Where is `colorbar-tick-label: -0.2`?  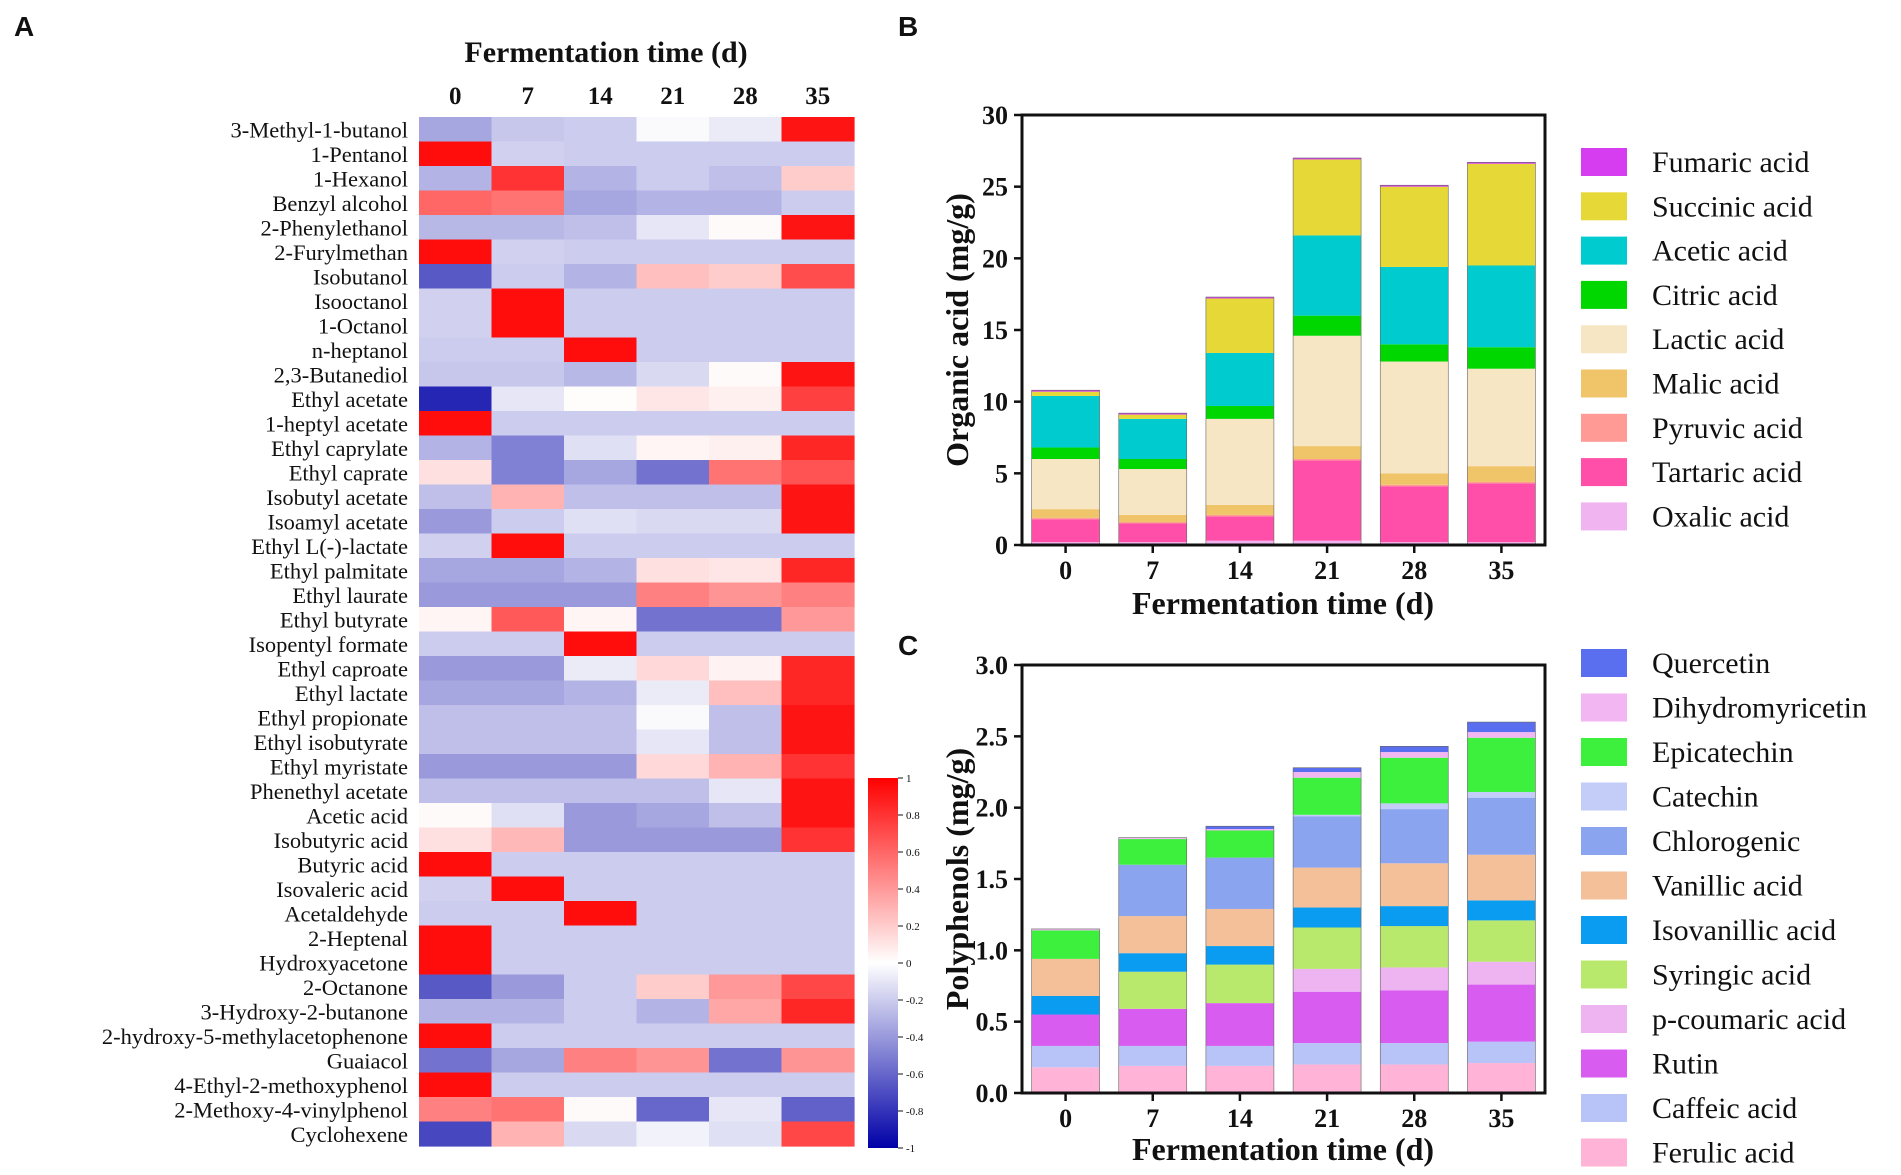 colorbar-tick-label: -0.2 is located at coordinates (914, 1001).